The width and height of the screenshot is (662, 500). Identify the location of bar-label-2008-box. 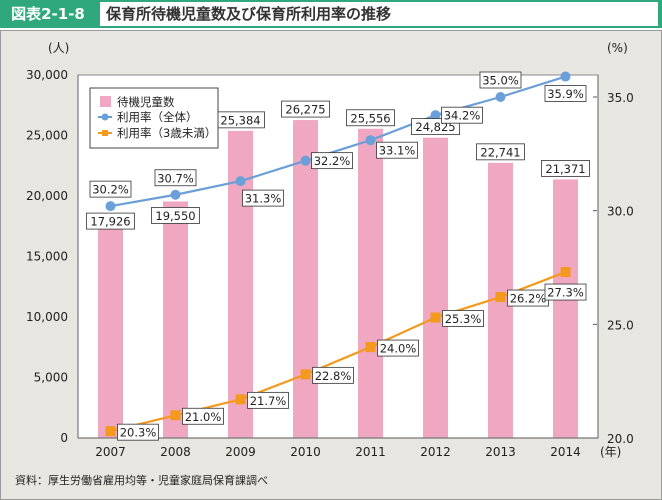
(175, 215).